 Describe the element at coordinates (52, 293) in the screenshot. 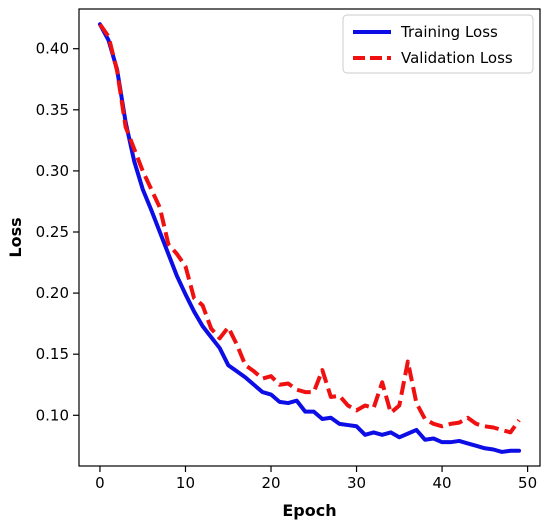

I see `y-tick-label: 0.20` at that location.